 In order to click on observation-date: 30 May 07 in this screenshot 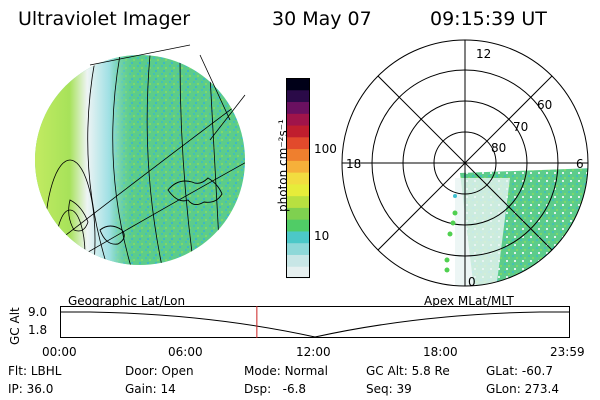, I will do `click(322, 19)`.